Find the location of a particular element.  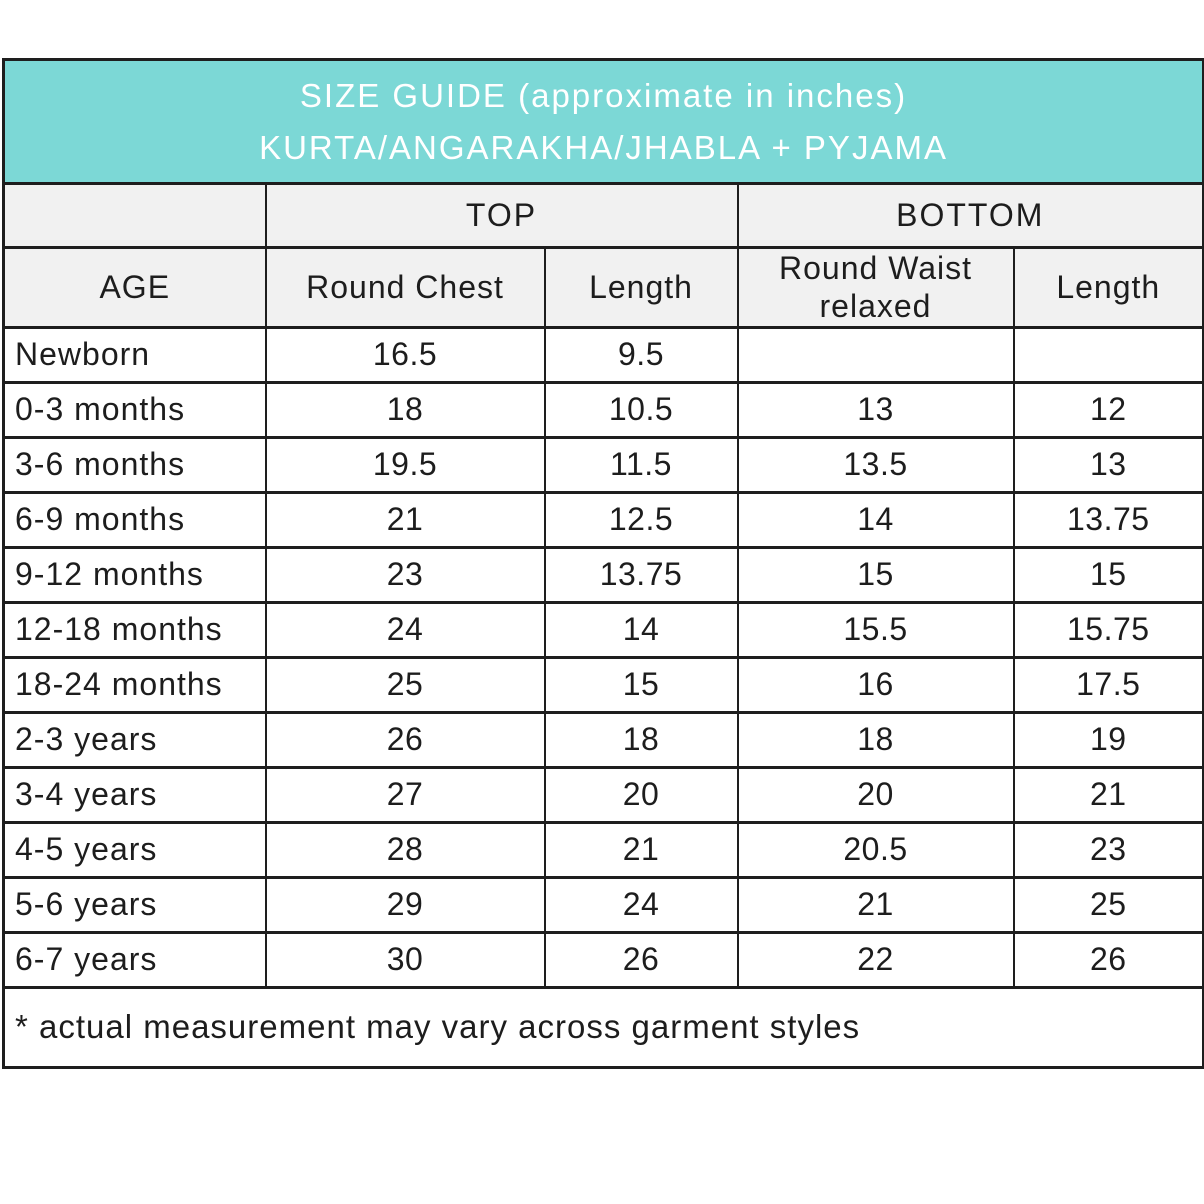

bottom-length-cell: 13.75 is located at coordinates (1108, 519).